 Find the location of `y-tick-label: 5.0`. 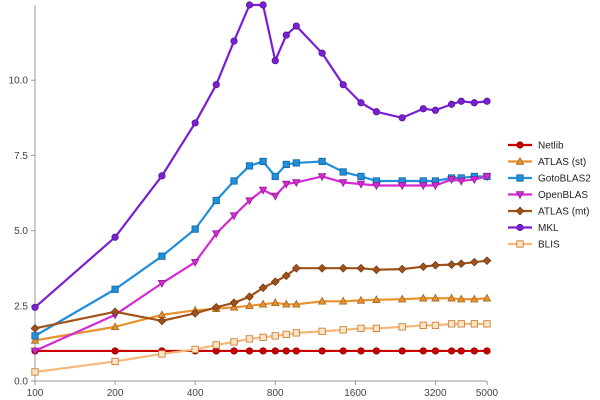

y-tick-label: 5.0 is located at coordinates (21, 231).